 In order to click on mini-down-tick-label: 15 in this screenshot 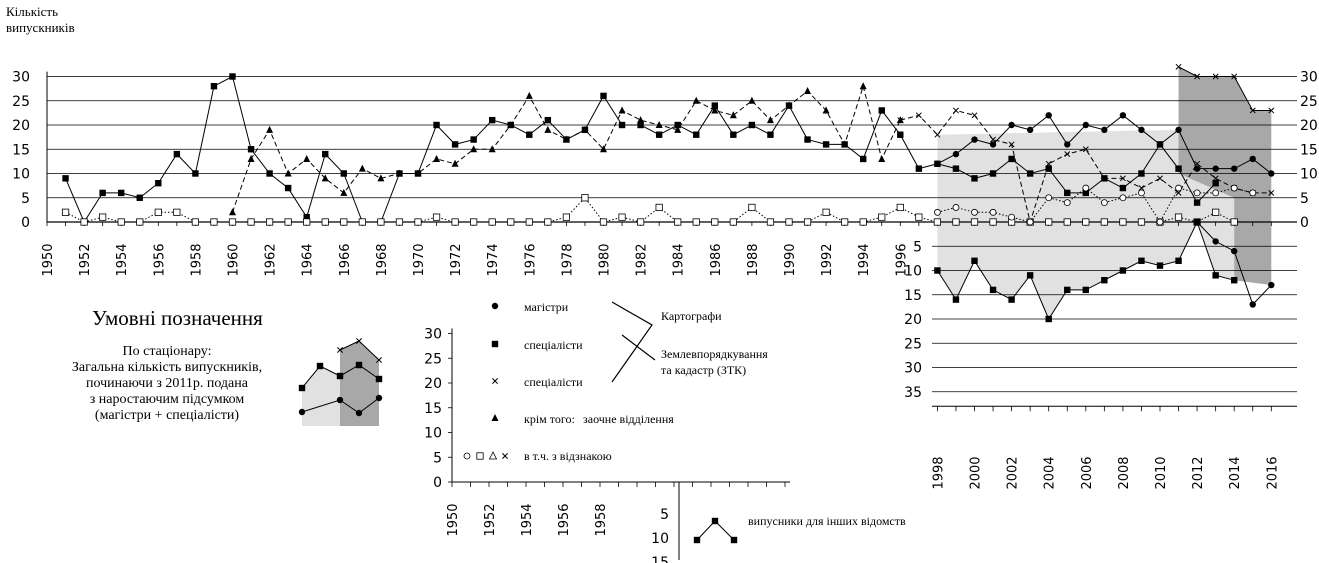, I will do `click(660, 559)`.